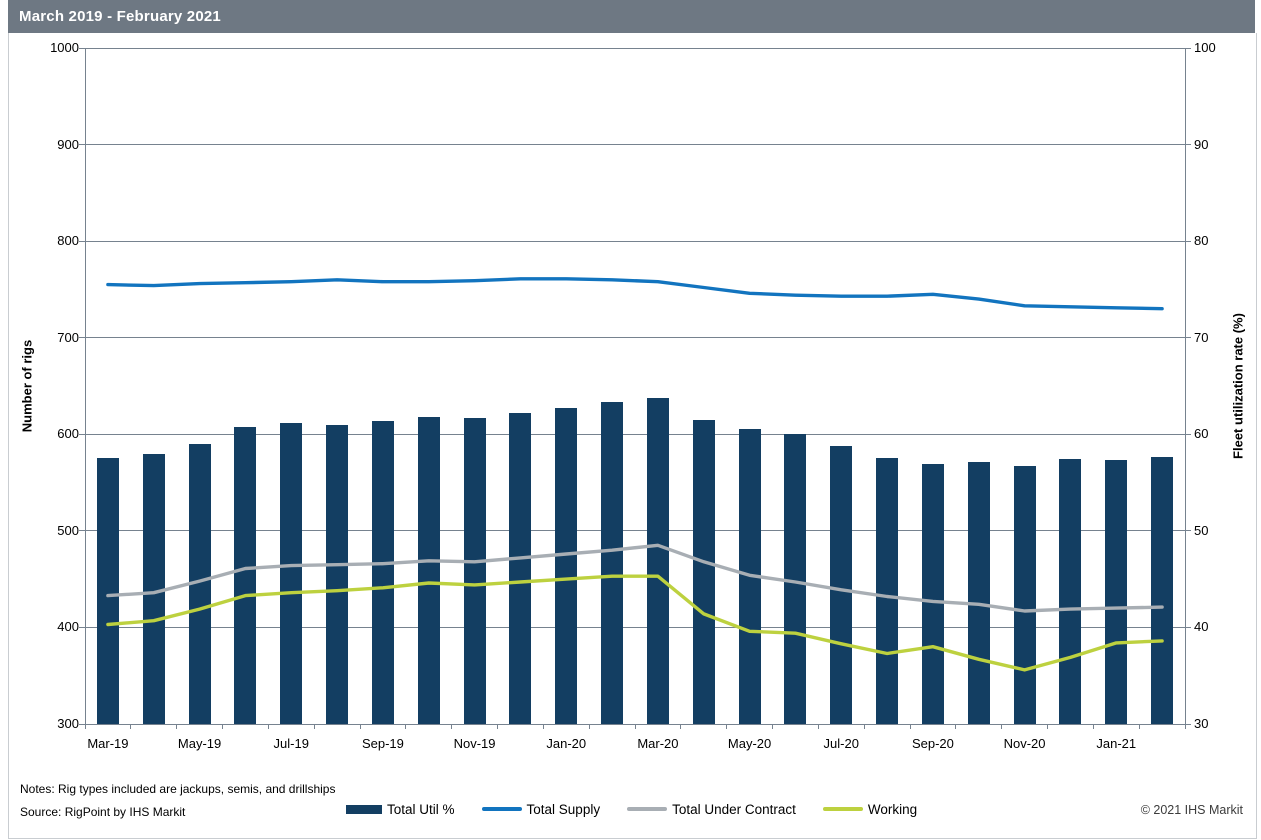  I want to click on right-axis-tick-label: 100, so click(1205, 47).